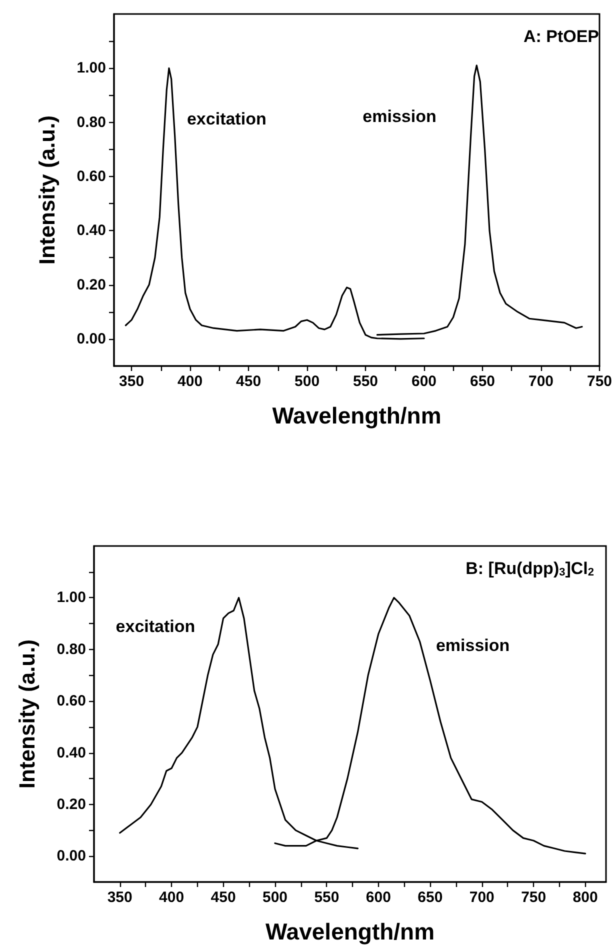 The width and height of the screenshot is (615, 948). Describe the element at coordinates (585, 897) in the screenshot. I see `x-tick-label: 800` at that location.